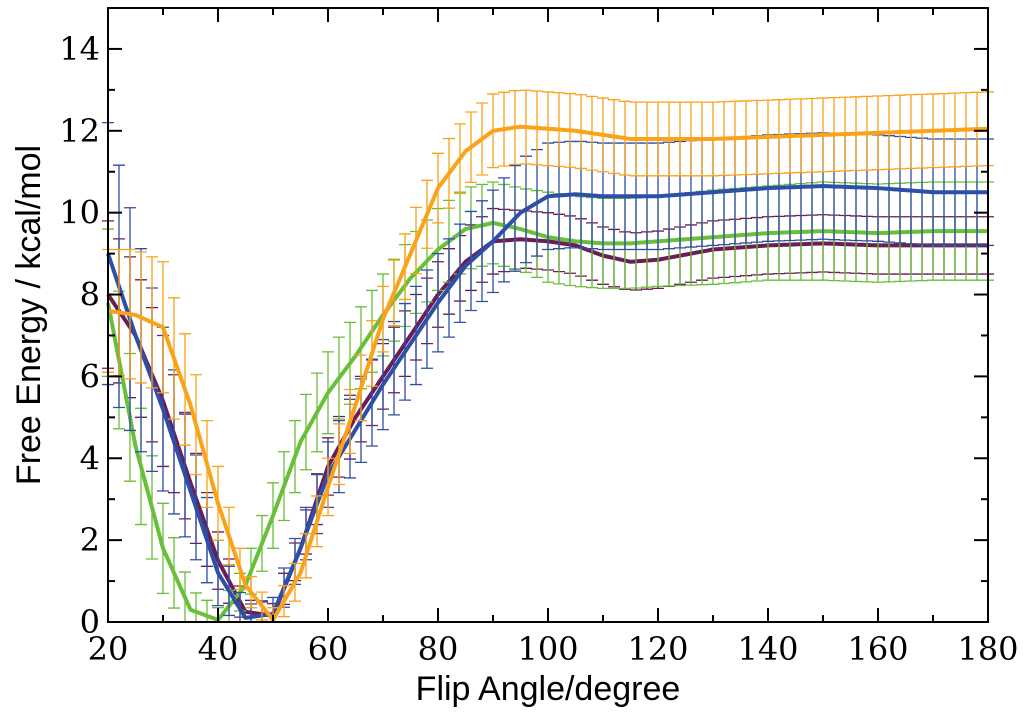 The height and width of the screenshot is (718, 1024). I want to click on x-tick-label: 180, so click(987, 649).